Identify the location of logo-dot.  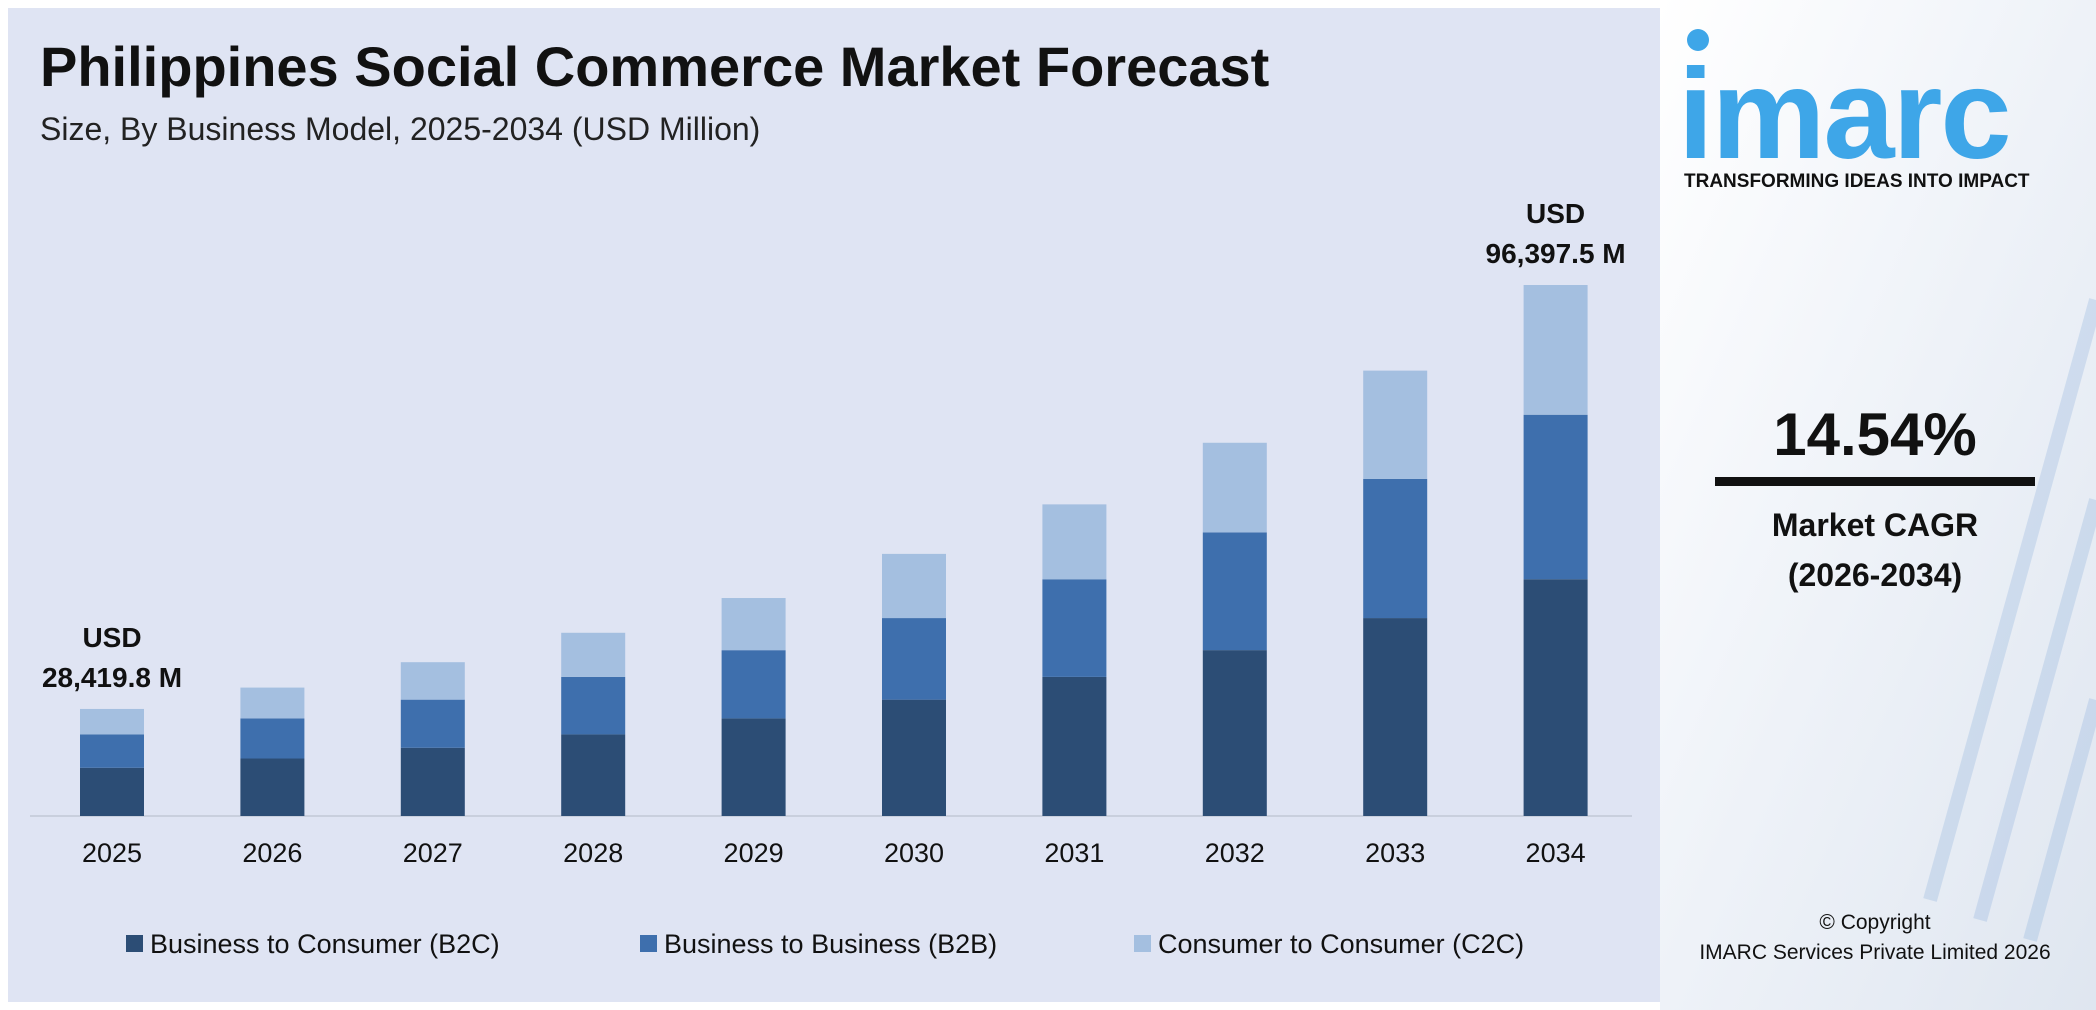
(1698, 40).